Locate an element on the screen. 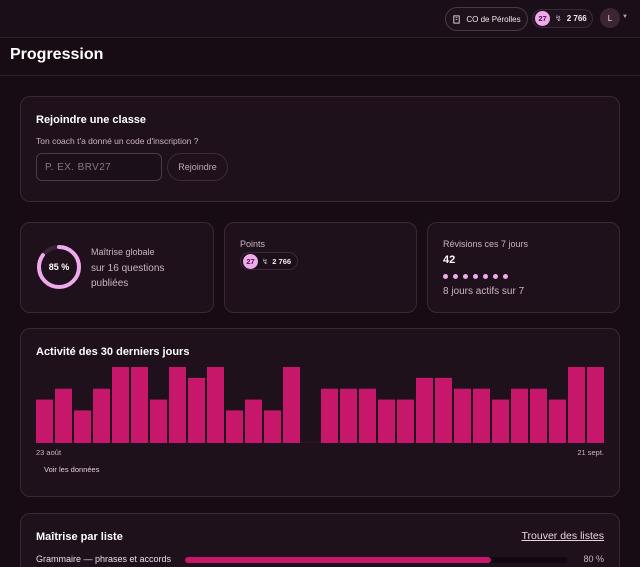 The height and width of the screenshot is (567, 640). chart-end-label: 21 sept. is located at coordinates (590, 452).